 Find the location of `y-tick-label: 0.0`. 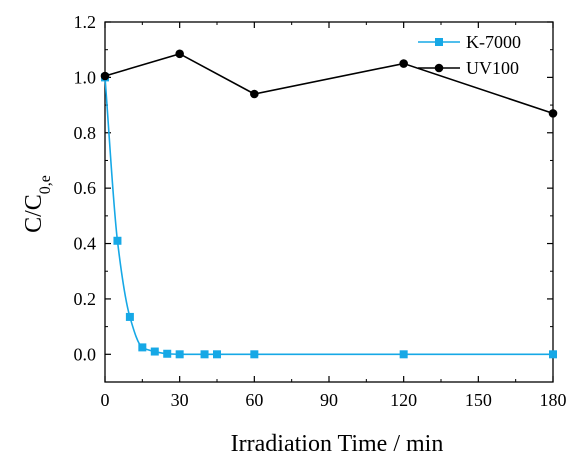

y-tick-label: 0.0 is located at coordinates (85, 354).